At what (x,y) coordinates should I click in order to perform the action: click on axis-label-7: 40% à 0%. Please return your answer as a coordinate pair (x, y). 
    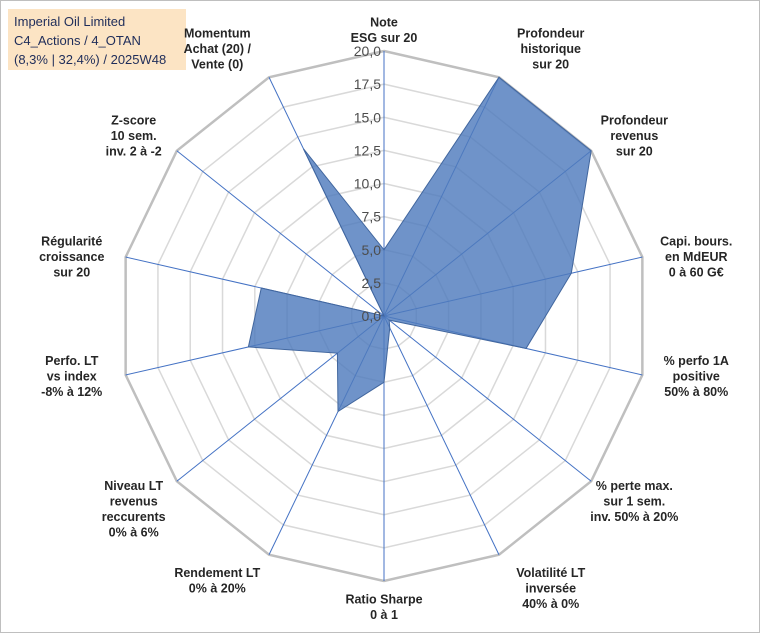
    Looking at the image, I should click on (550, 604).